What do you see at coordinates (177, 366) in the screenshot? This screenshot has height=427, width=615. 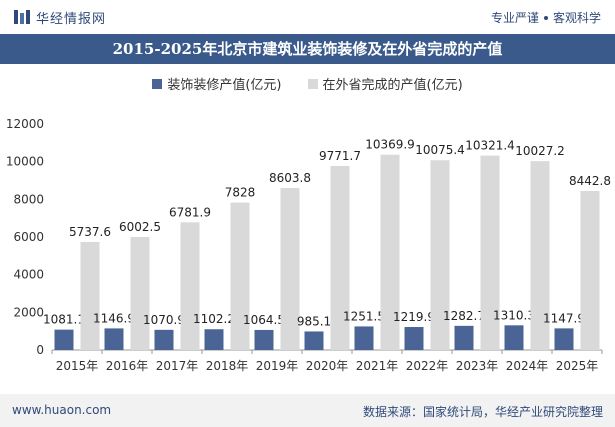 I see `x-tick-label: 2017年` at bounding box center [177, 366].